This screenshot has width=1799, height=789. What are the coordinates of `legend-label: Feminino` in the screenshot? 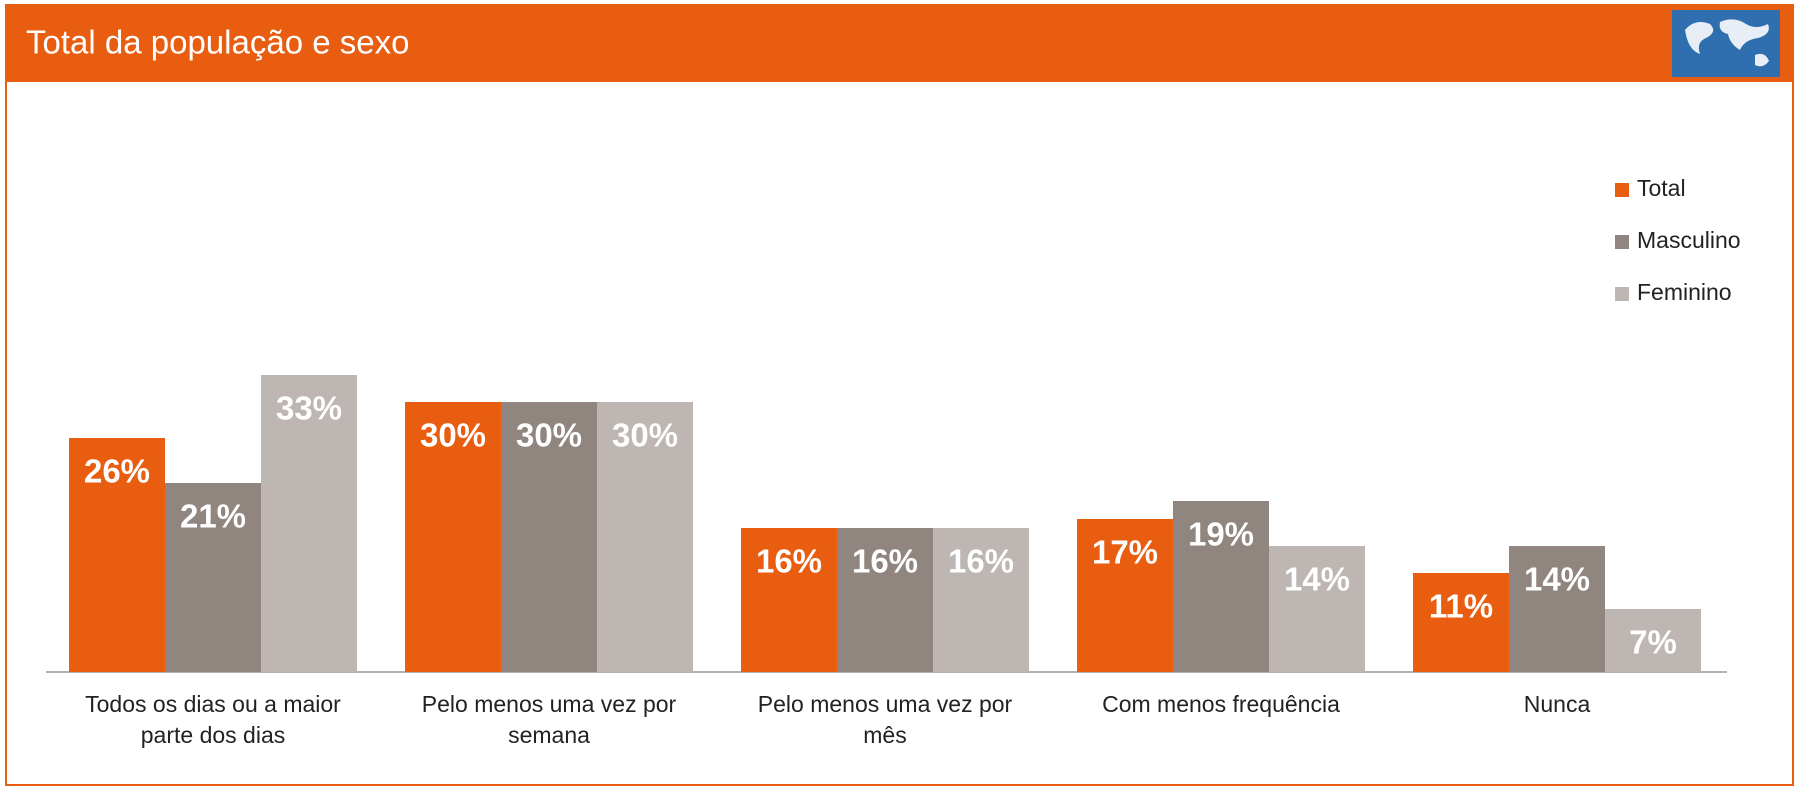 It's located at (1684, 292).